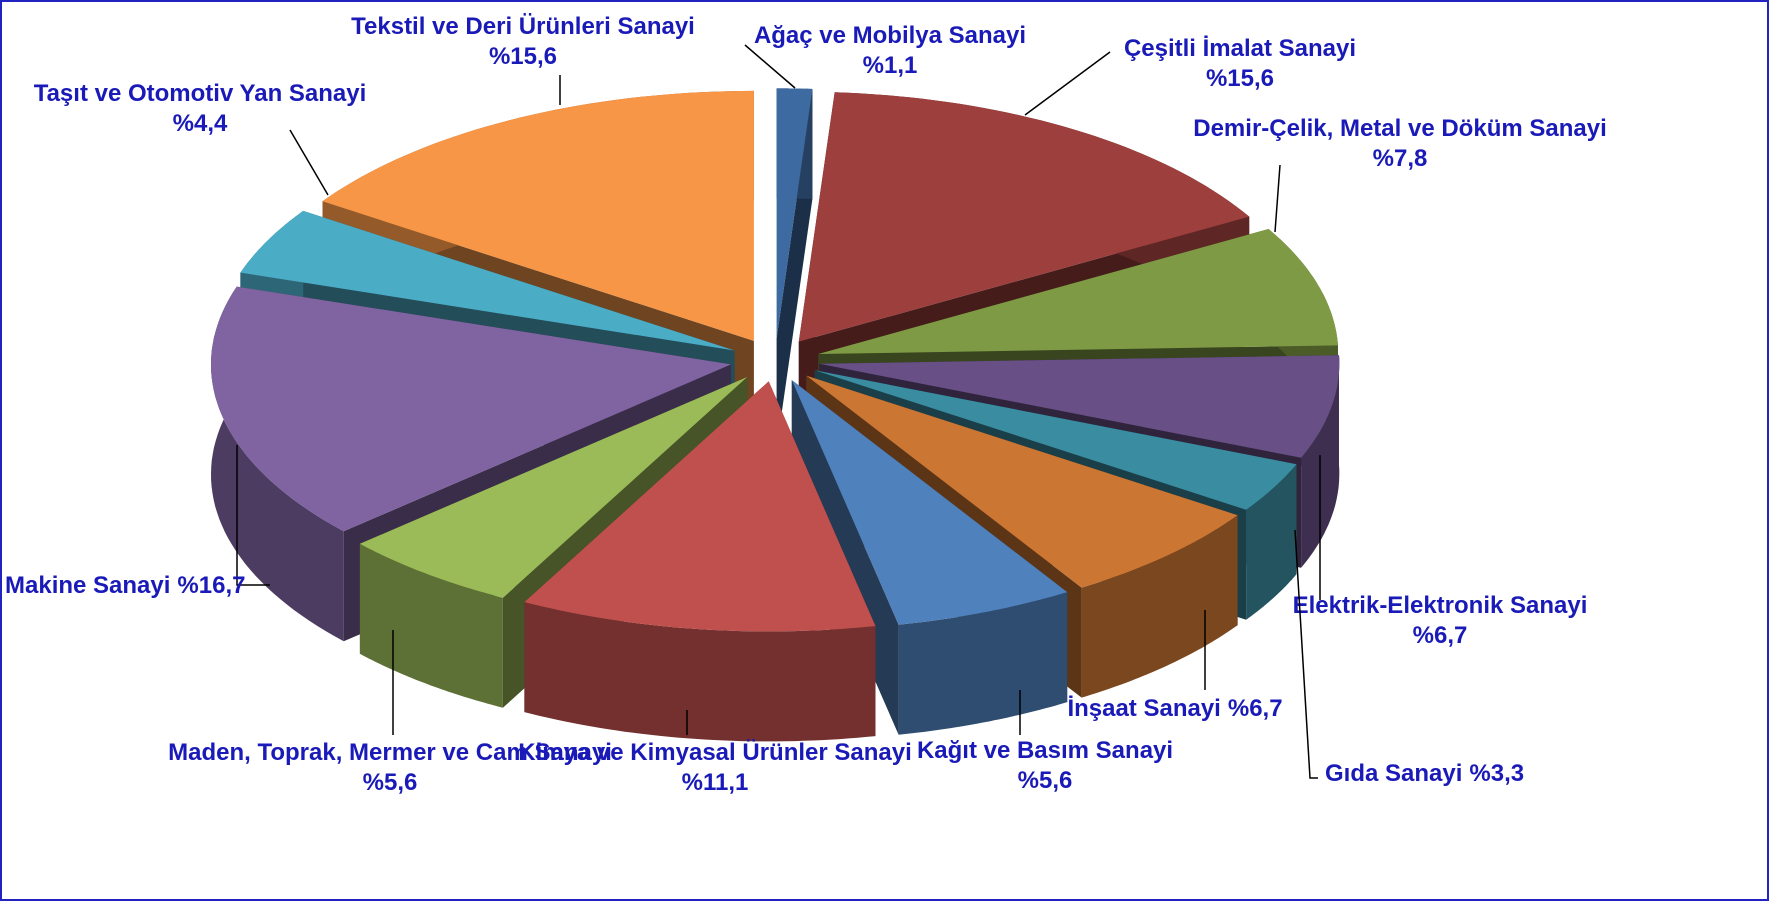 This screenshot has height=901, width=1769. I want to click on data-label: Makine Sanayi %16,7, so click(125, 585).